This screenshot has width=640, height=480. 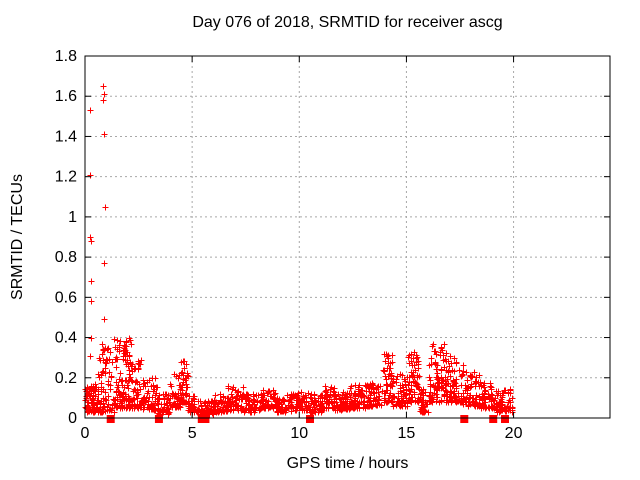 I want to click on x-tick-label: 10, so click(x=299, y=433).